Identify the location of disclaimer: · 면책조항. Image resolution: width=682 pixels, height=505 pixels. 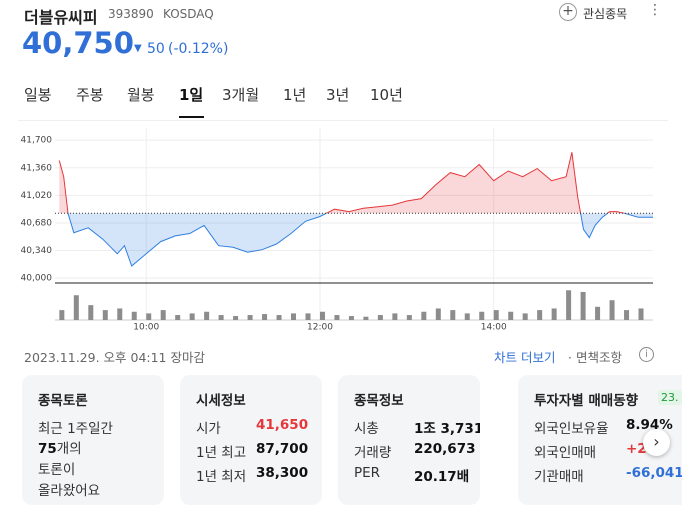
(595, 357).